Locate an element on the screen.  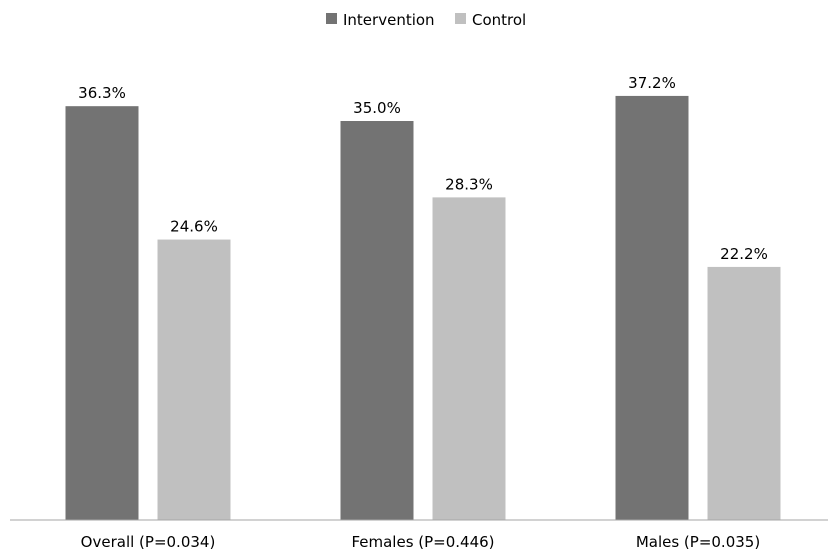
legend-swatch-control is located at coordinates (460, 18).